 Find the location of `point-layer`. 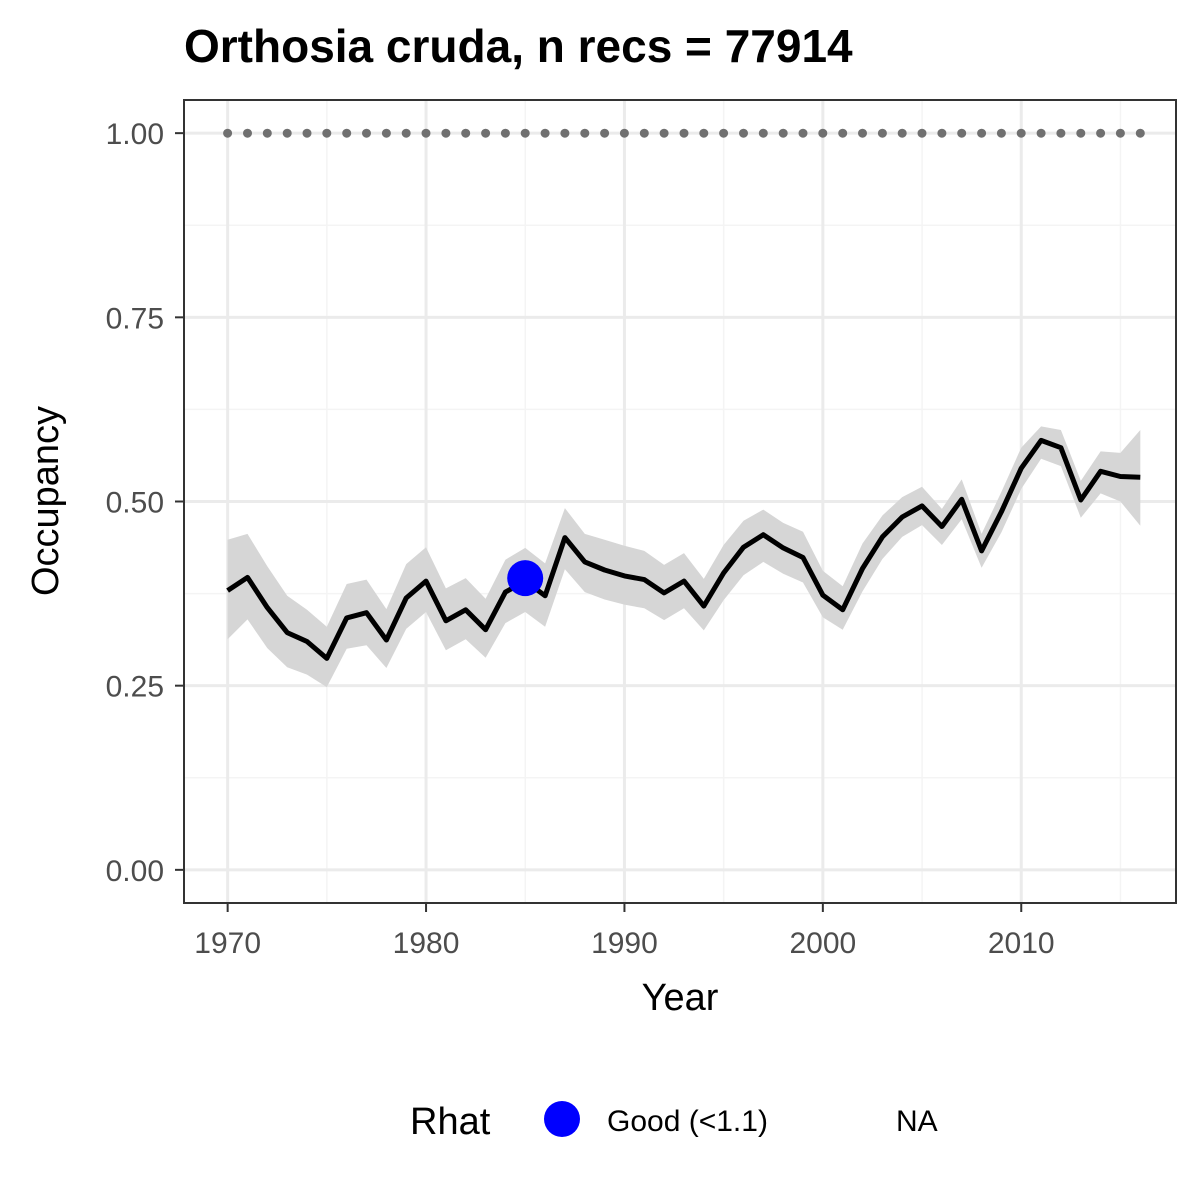

point-layer is located at coordinates (525, 578).